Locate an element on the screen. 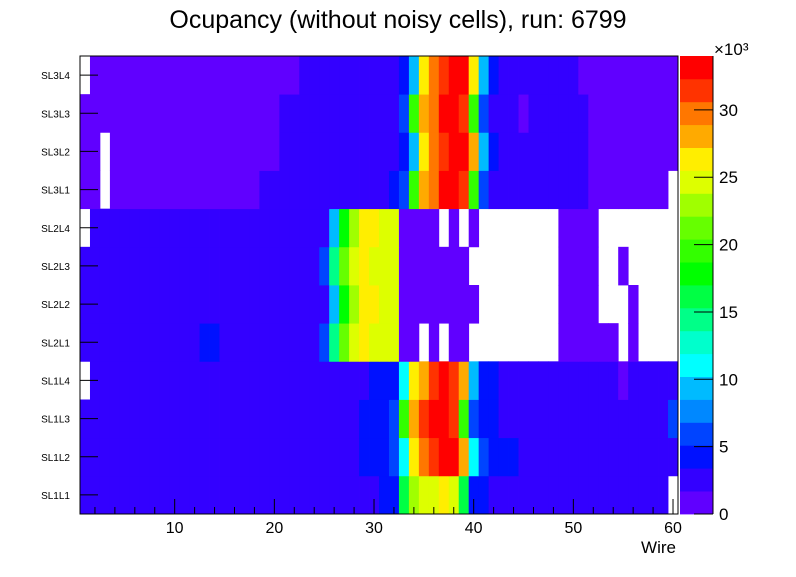 The image size is (796, 577). palette-band is located at coordinates (696, 251).